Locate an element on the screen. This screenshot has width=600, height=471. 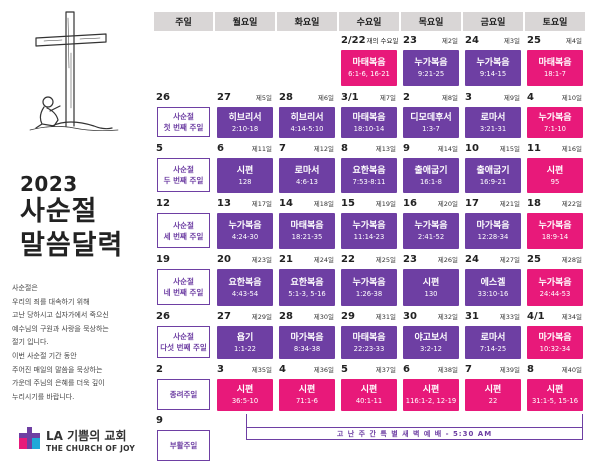
day-count: 제8일 is located at coordinates (449, 98).